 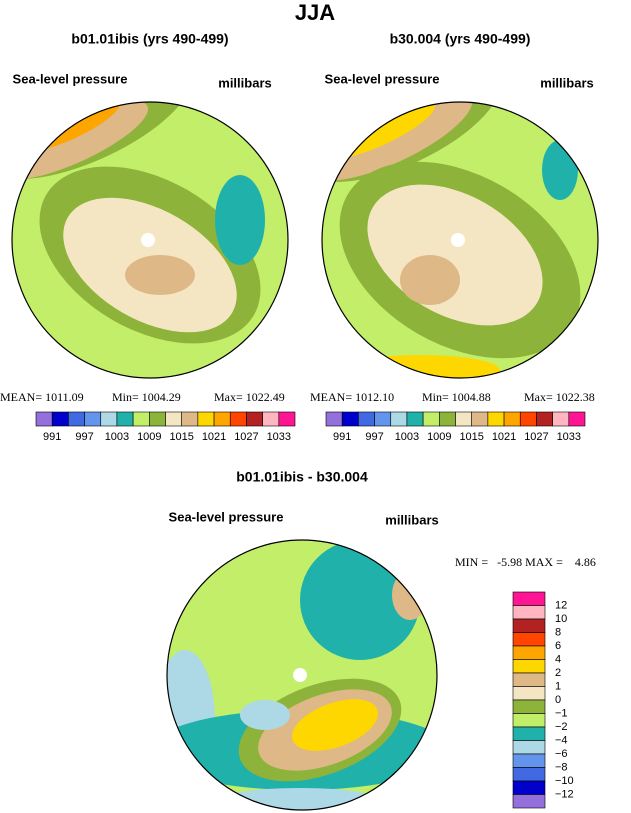 What do you see at coordinates (561, 619) in the screenshot?
I see `colorbar-label: 10` at bounding box center [561, 619].